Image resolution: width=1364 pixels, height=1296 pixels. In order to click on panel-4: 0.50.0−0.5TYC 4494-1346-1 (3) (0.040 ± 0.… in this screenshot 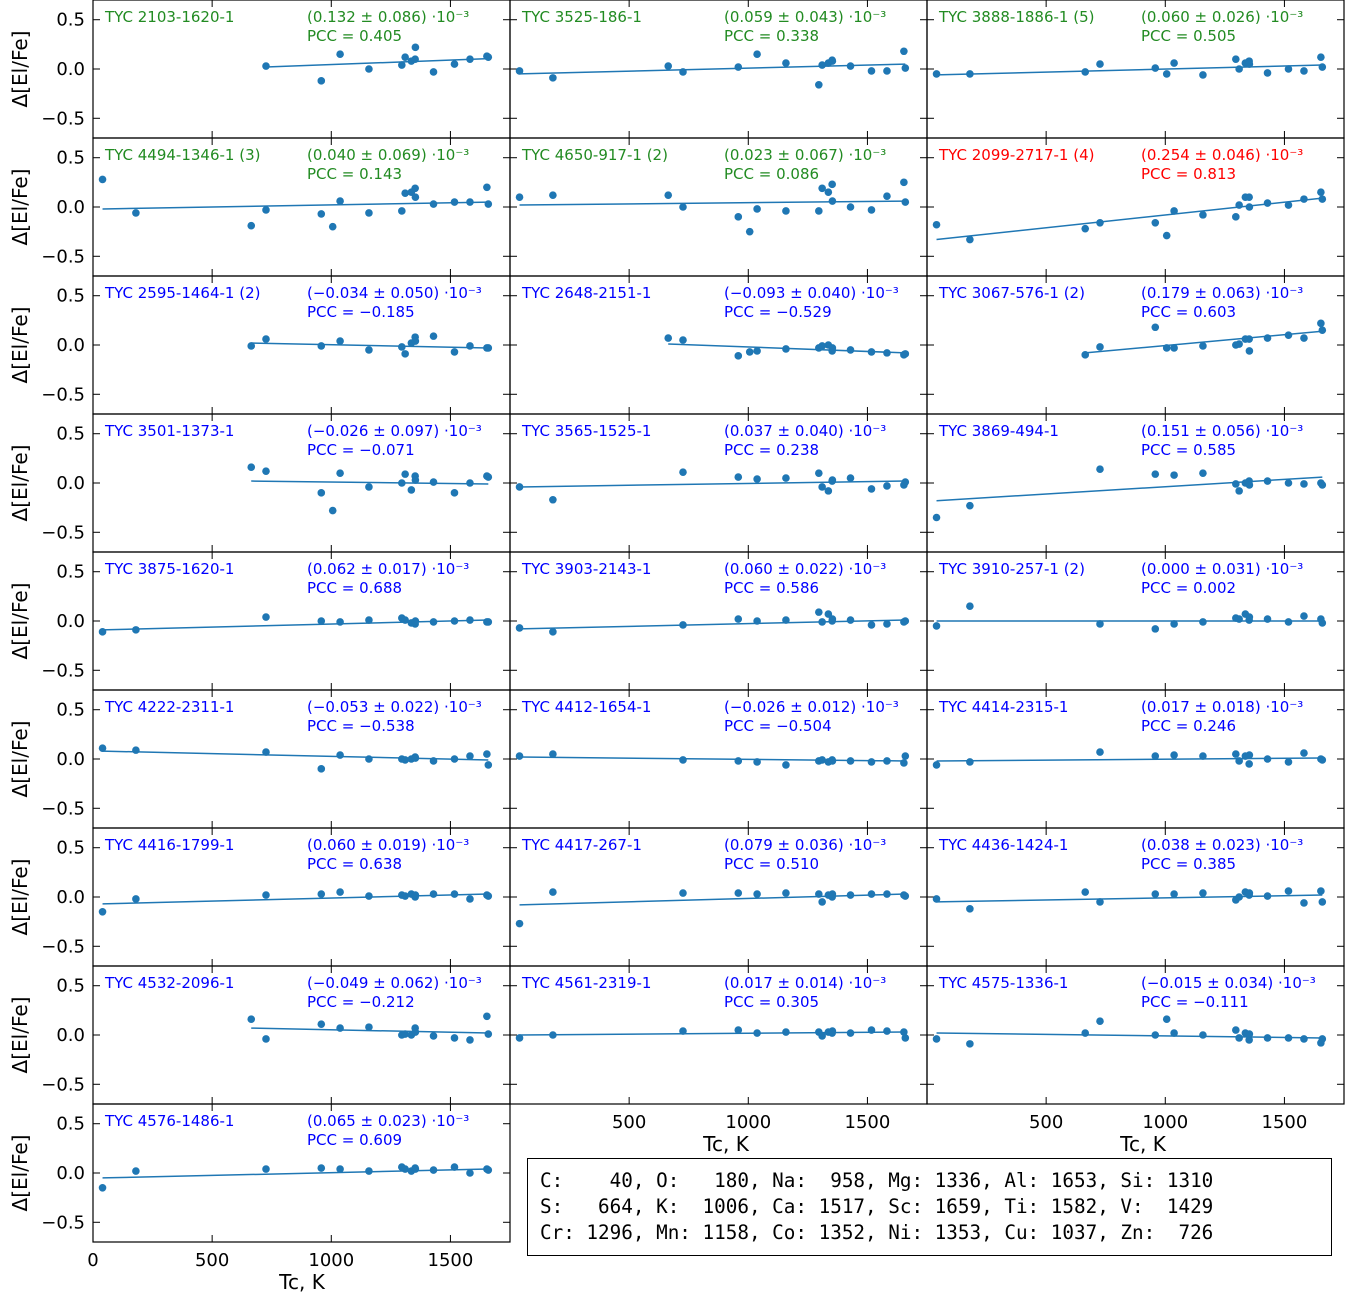, I will do `click(259, 207)`.